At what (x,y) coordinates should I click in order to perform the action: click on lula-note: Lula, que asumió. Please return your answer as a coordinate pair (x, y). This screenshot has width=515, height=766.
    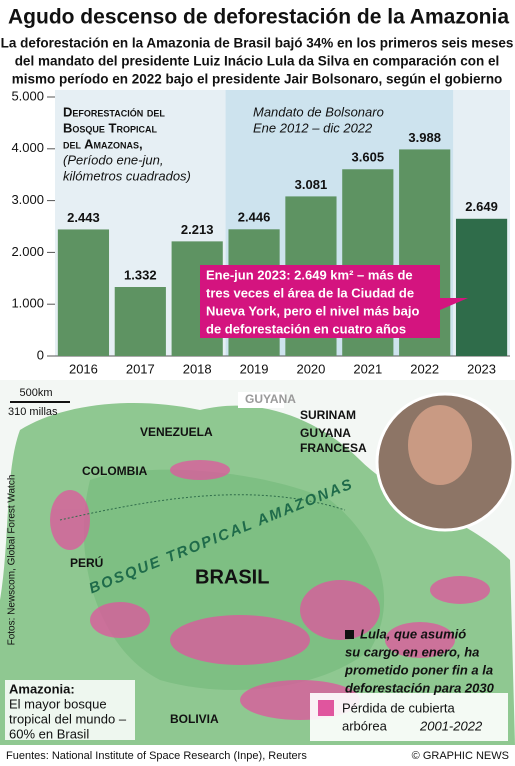
    Looking at the image, I should click on (413, 633).